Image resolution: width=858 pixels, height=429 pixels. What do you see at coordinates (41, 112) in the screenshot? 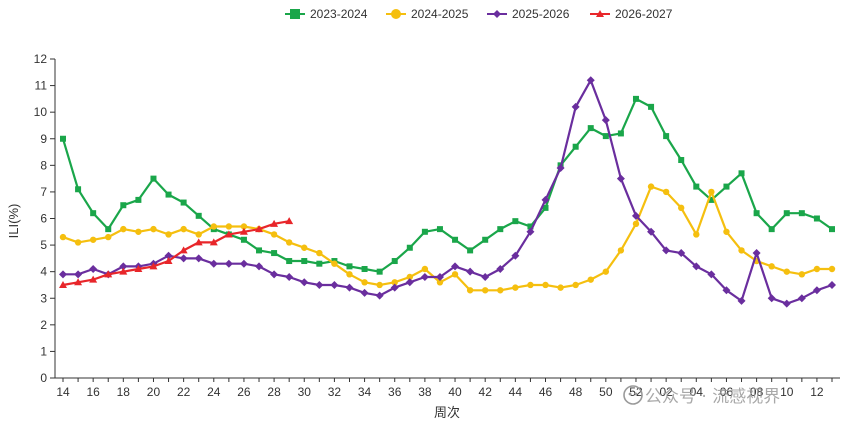
I see `y-tick-label: 10` at bounding box center [41, 112].